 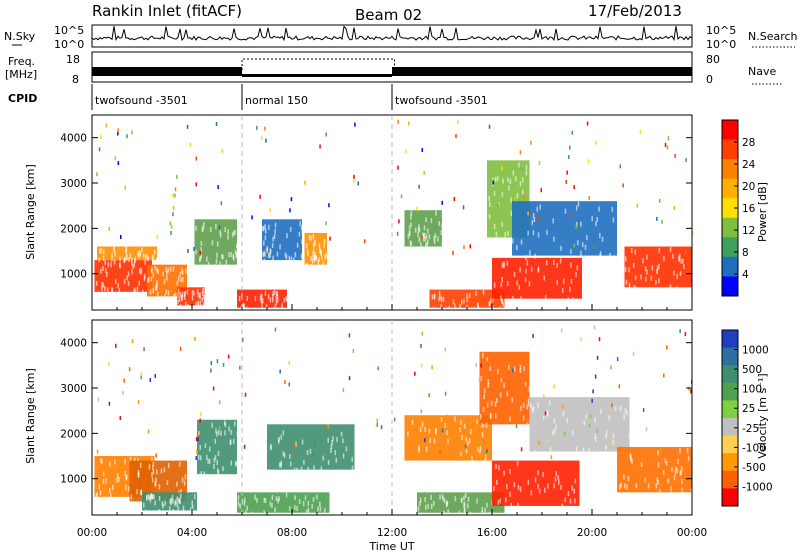 I want to click on velocity-colorbar-label: Velocity [m s⁻¹], so click(x=762, y=415).